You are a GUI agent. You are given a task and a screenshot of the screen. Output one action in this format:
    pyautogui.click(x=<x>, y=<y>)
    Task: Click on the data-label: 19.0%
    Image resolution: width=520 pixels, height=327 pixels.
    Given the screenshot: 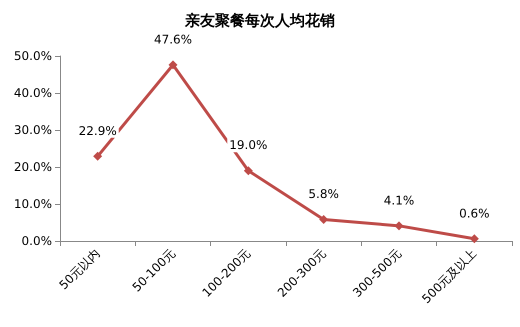 What is the action you would take?
    pyautogui.click(x=248, y=145)
    